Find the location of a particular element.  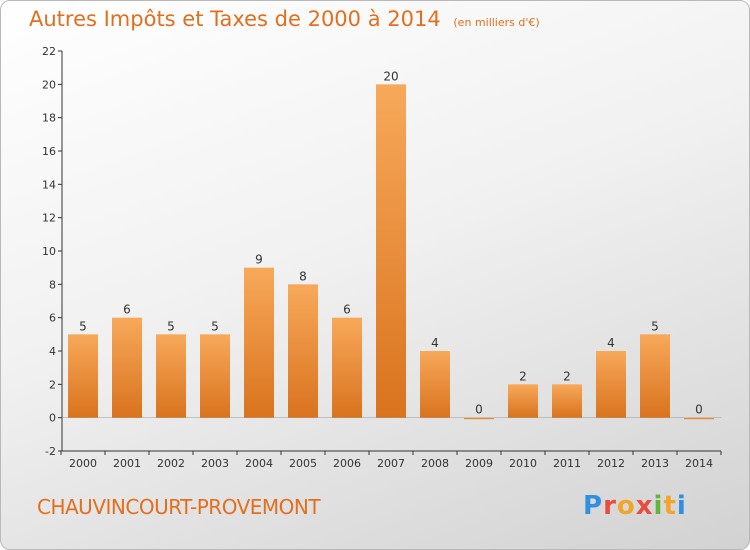

chart-unit: (en milliers d'€) is located at coordinates (496, 22).